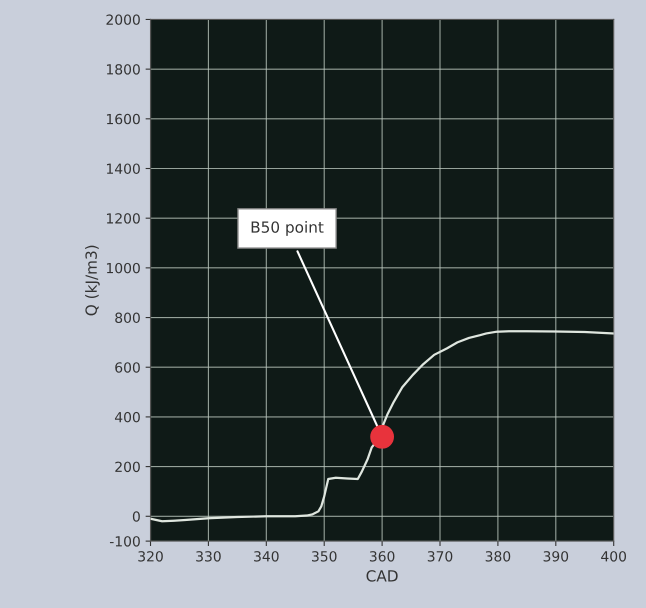 This screenshot has height=608, width=646. Describe the element at coordinates (123, 119) in the screenshot. I see `y-tick-label: 1600` at that location.